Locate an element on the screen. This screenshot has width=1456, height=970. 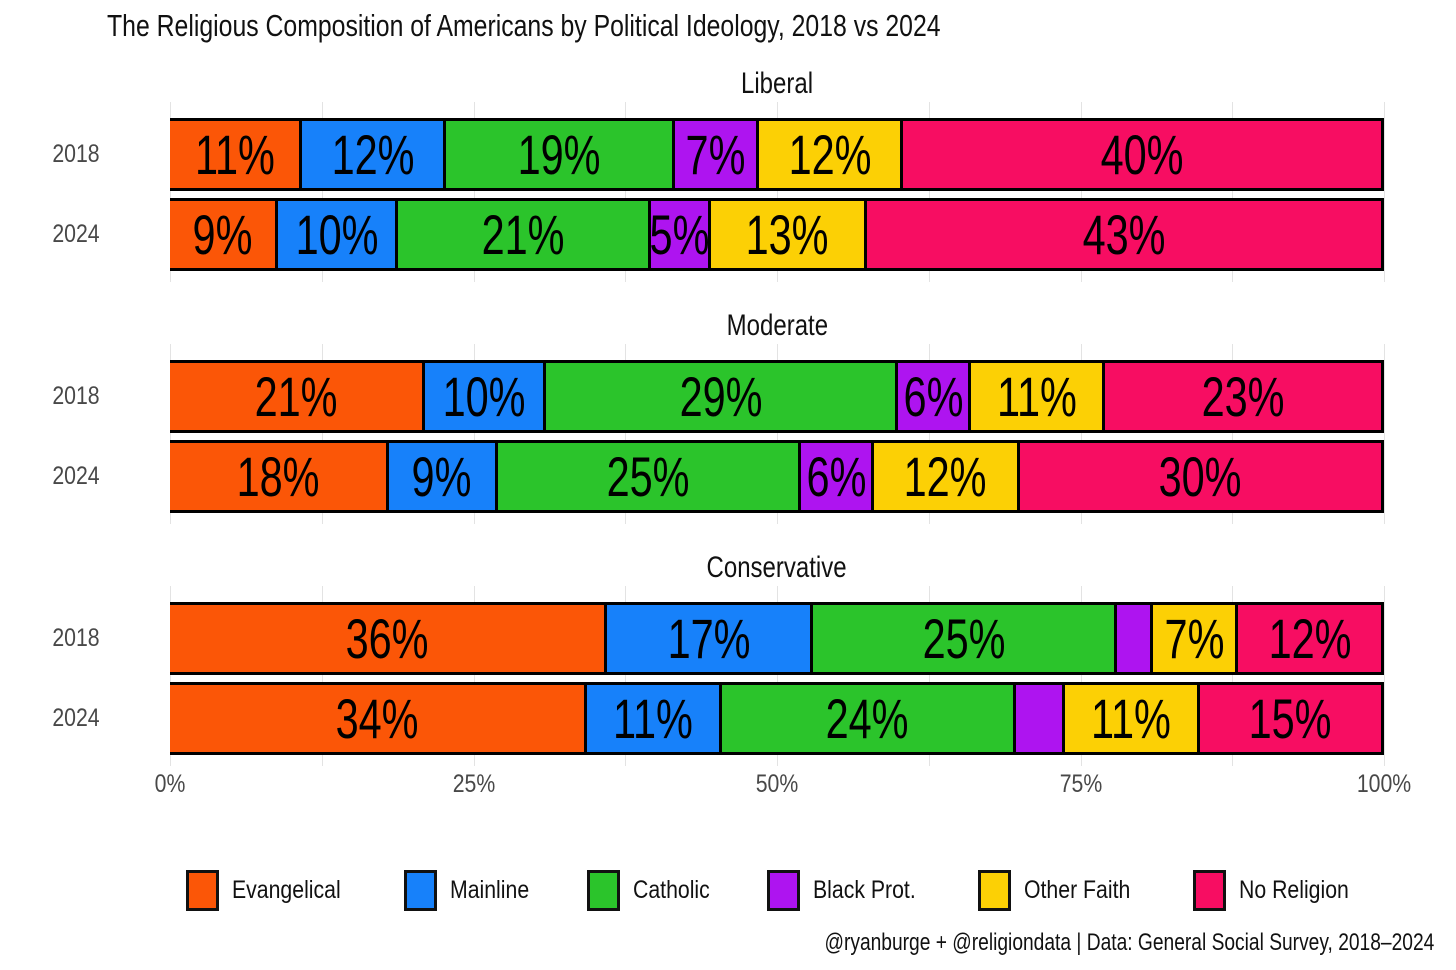
x-axis-tick: 50% is located at coordinates (777, 784).